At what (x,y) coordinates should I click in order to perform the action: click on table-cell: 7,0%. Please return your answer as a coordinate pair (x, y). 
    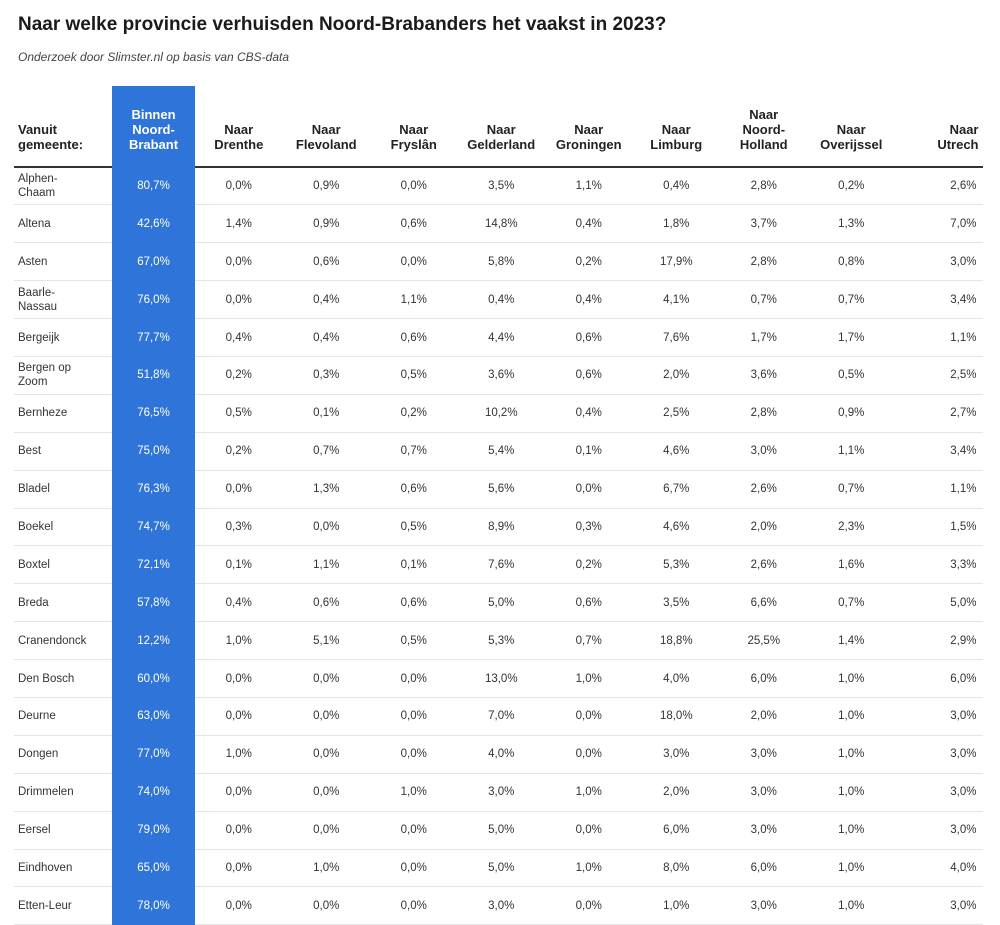
    Looking at the image, I should click on (939, 224).